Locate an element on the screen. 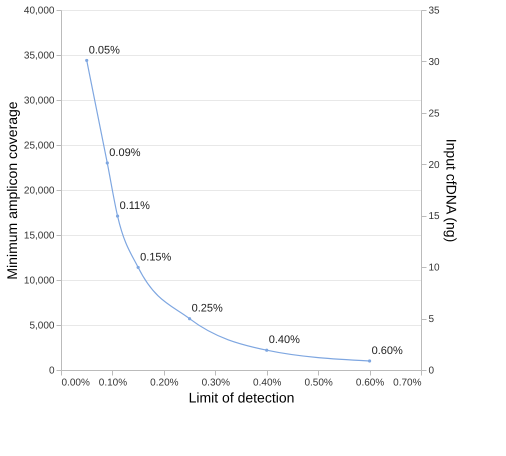 The image size is (506, 456). x-tick-label: 0.20% is located at coordinates (164, 383).